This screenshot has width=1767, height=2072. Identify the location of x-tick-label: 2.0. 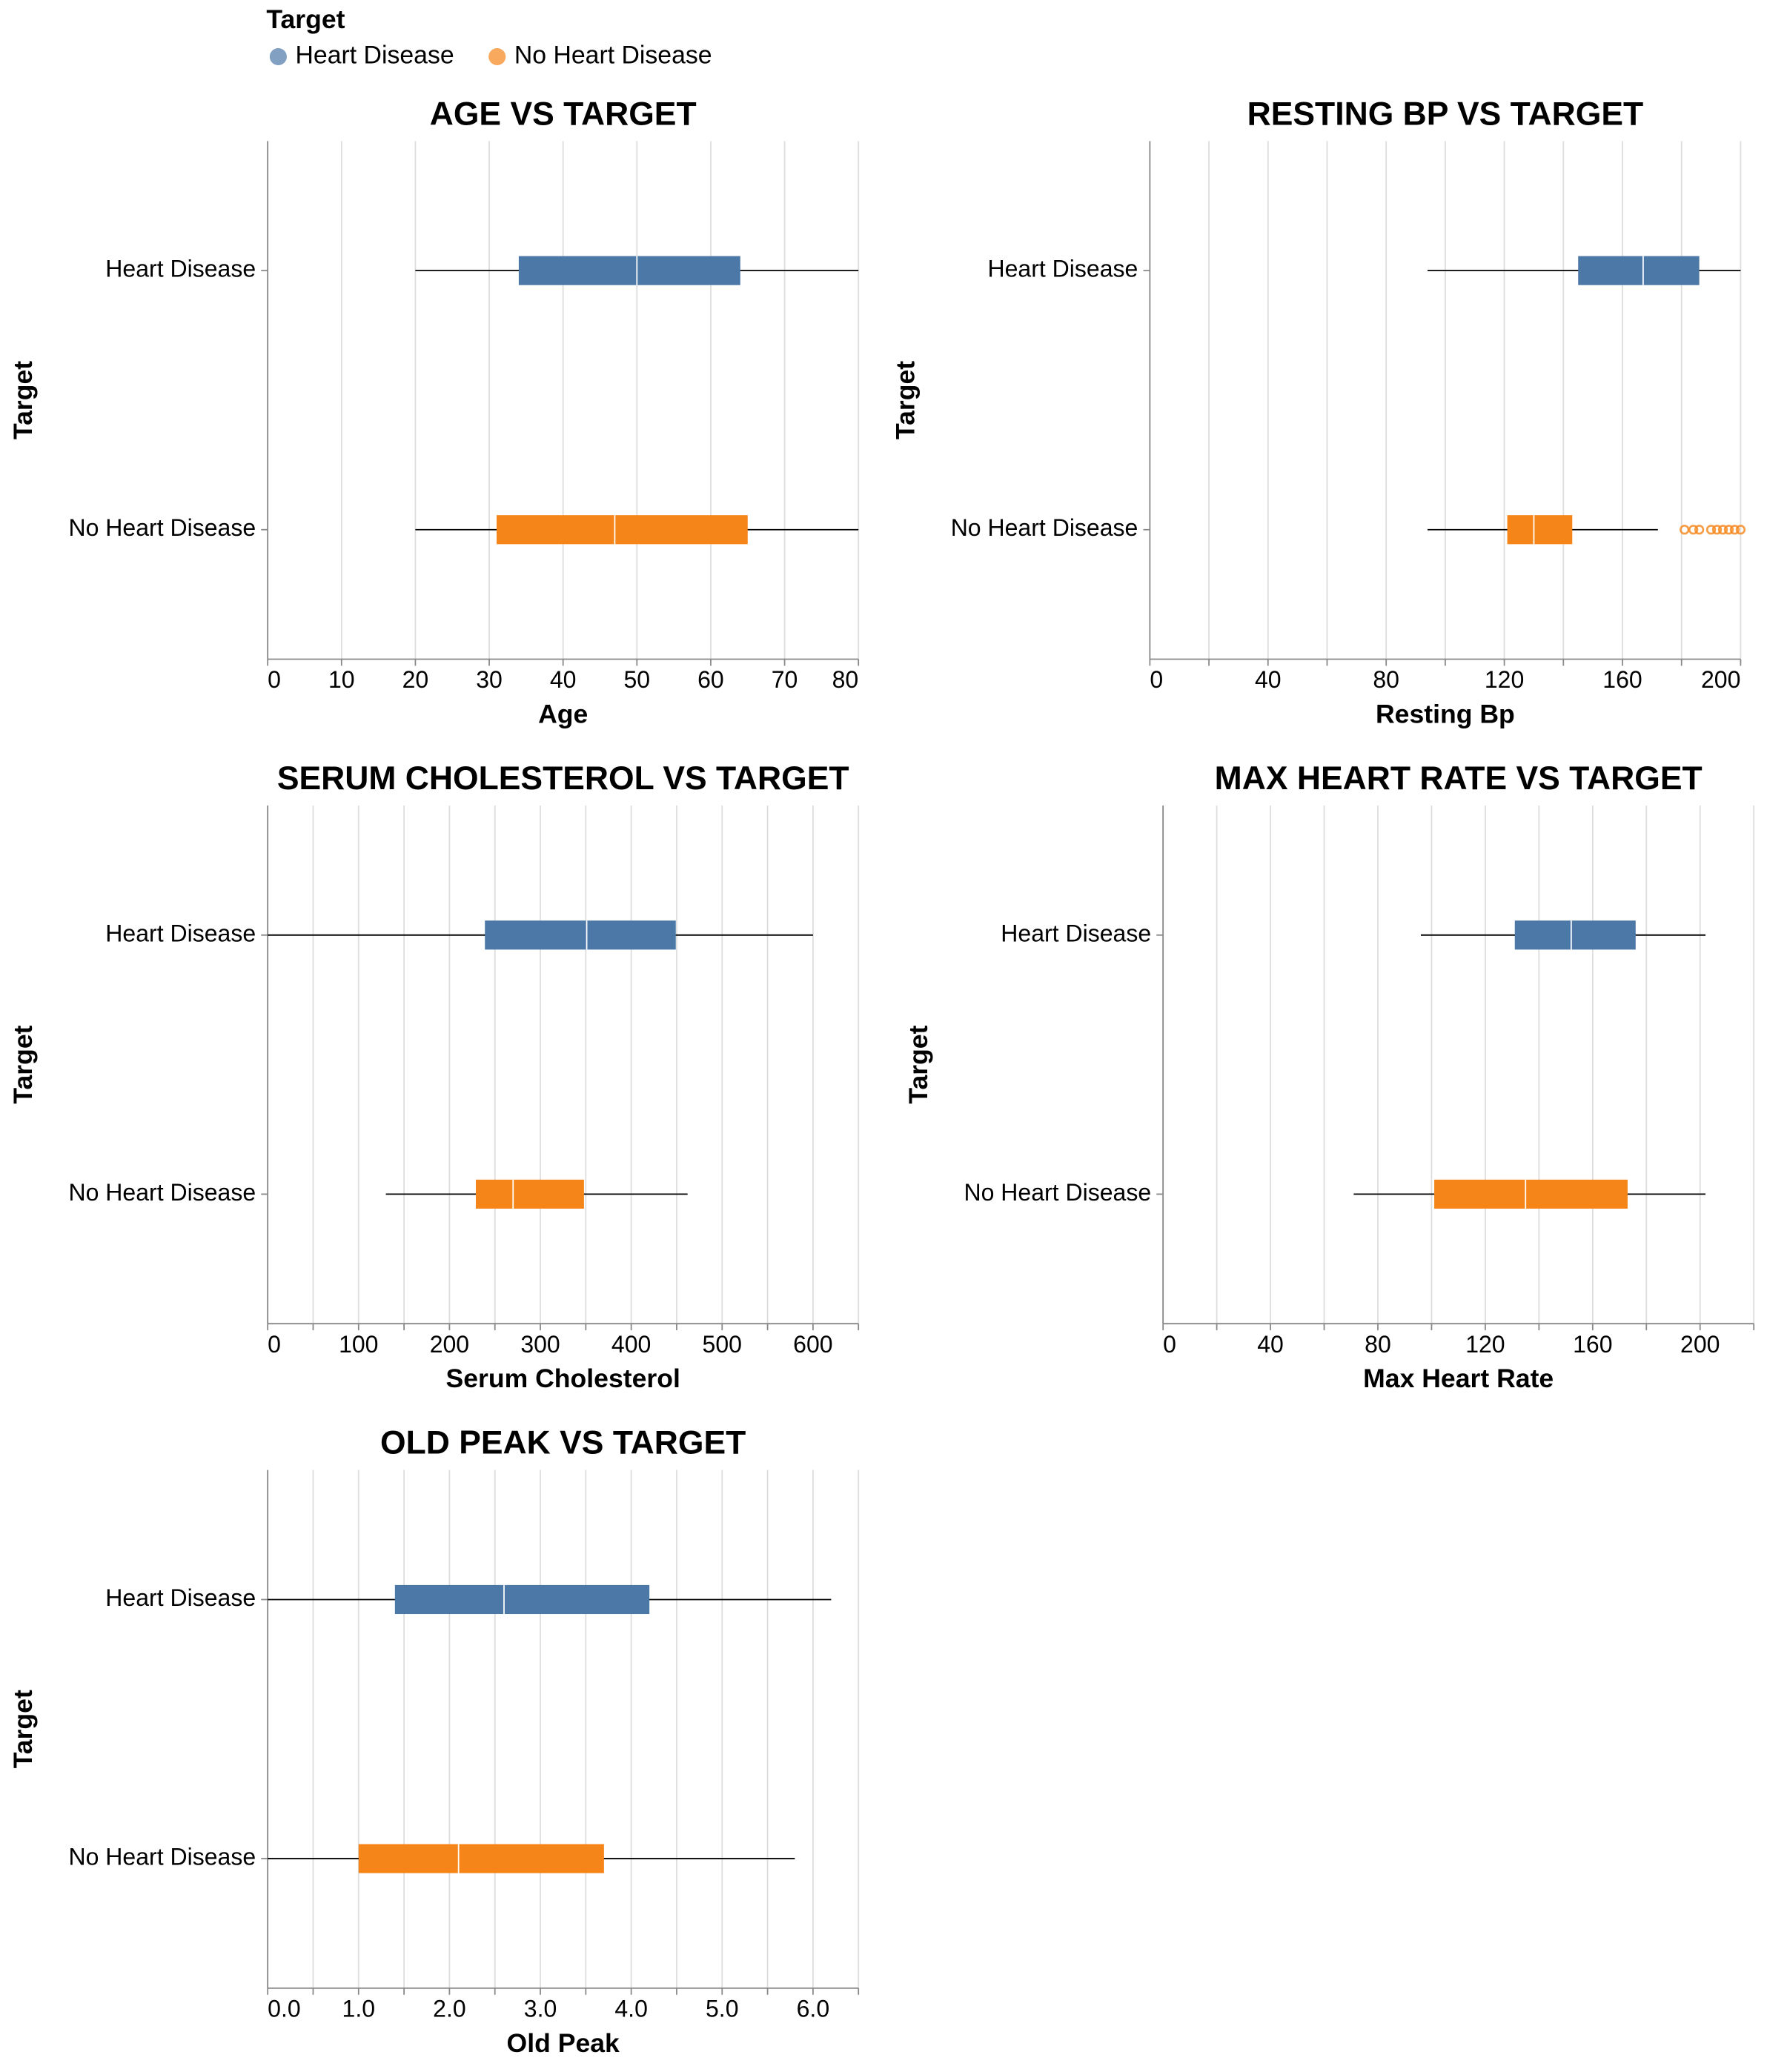
(450, 2009).